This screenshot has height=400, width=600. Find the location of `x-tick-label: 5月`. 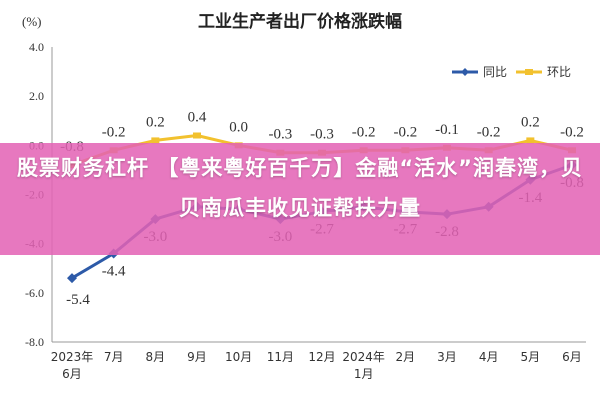

x-tick-label: 5月 is located at coordinates (531, 357).